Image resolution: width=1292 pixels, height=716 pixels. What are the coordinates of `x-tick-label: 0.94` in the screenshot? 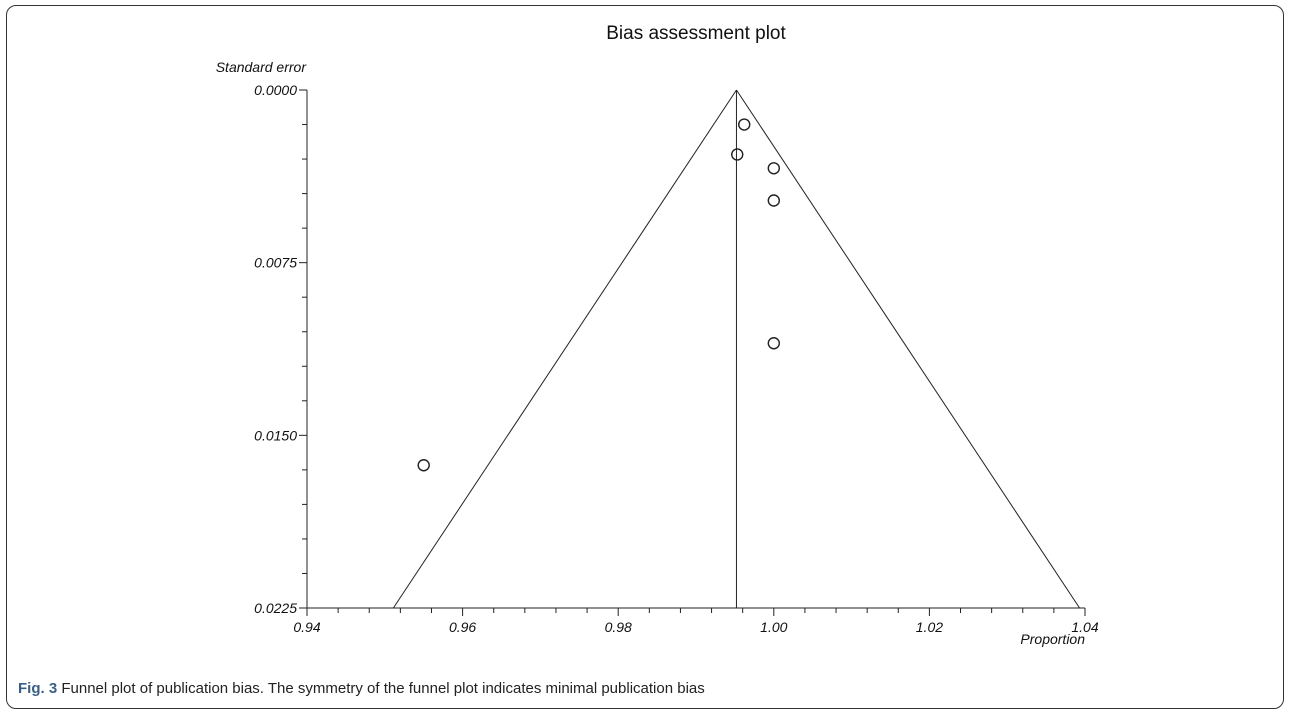 It's located at (306, 627).